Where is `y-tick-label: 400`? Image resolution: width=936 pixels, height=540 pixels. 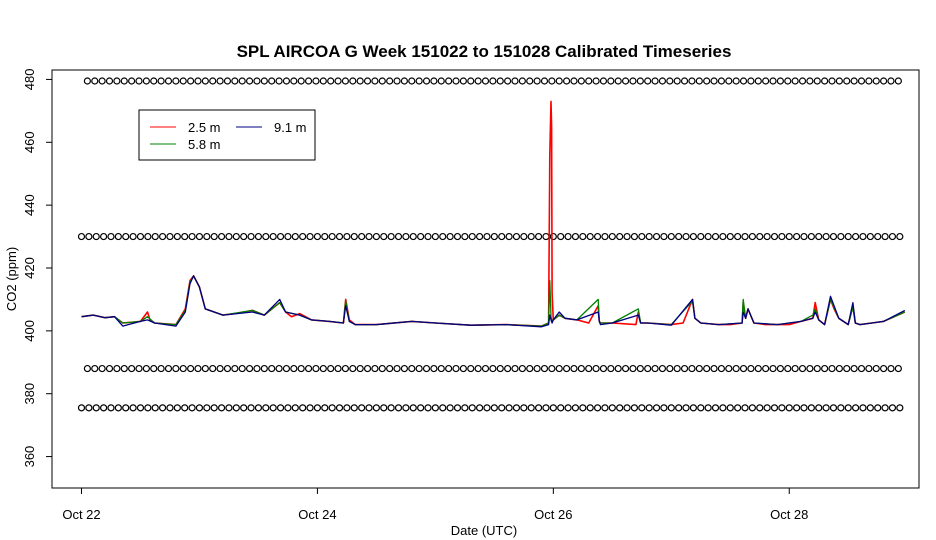
y-tick-label: 400 is located at coordinates (29, 331).